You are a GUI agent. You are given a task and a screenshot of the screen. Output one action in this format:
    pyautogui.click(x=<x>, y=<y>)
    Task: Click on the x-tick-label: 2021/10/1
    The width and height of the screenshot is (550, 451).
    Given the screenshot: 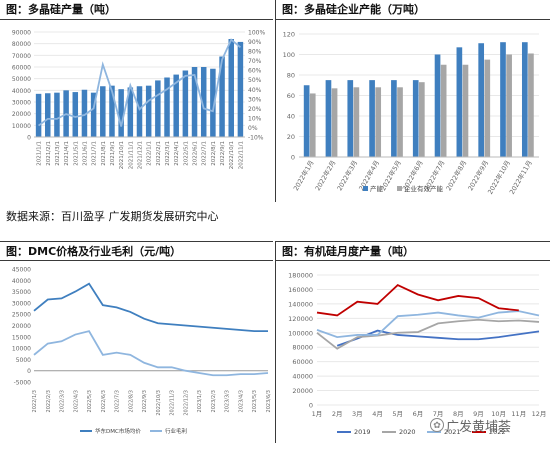 What is the action you would take?
    pyautogui.click(x=122, y=155)
    